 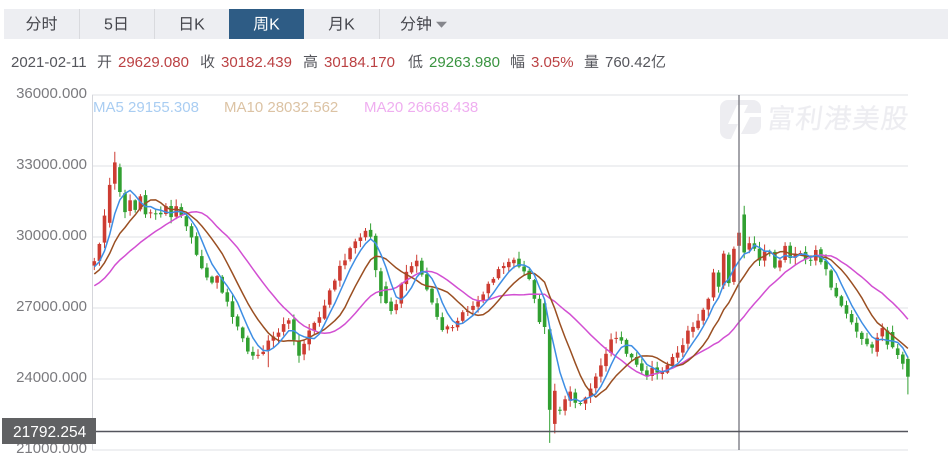 I want to click on svg-text: 24000.000, so click(x=51, y=377).